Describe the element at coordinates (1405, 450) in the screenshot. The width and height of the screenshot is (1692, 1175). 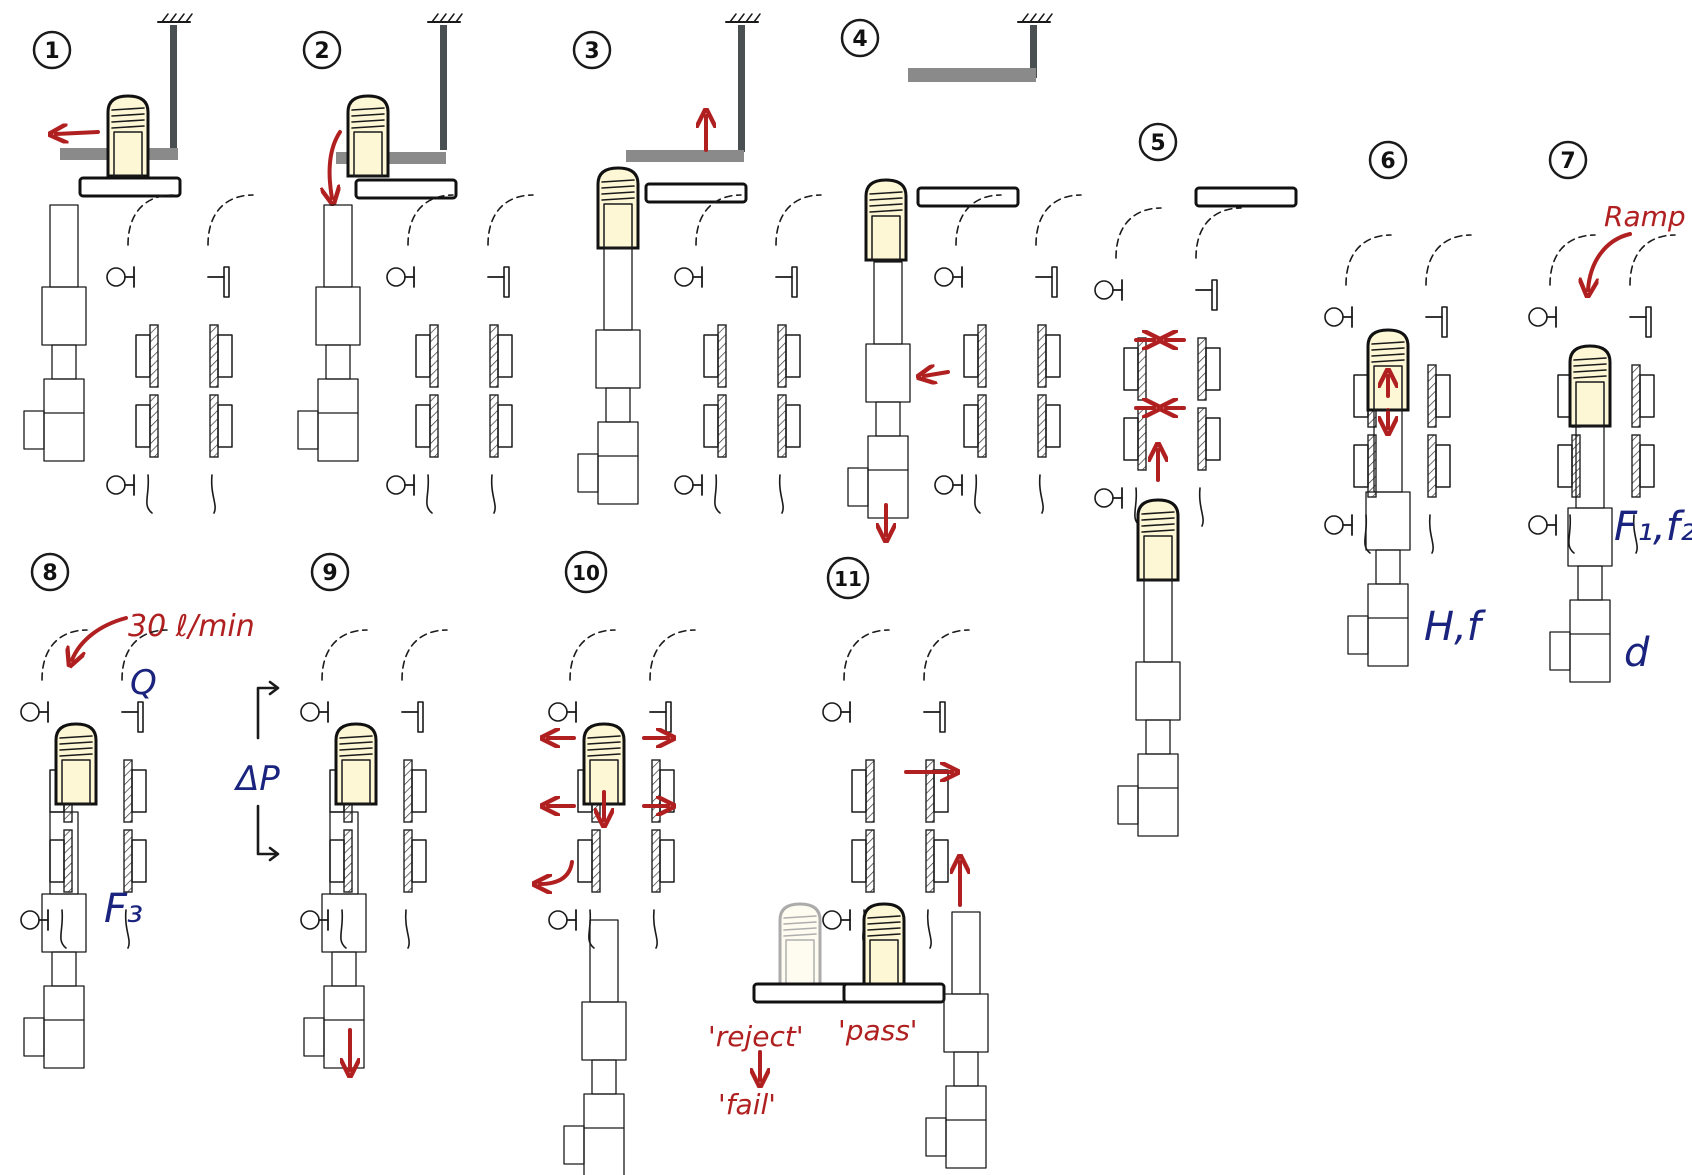
I see `step-6: H,f` at that location.